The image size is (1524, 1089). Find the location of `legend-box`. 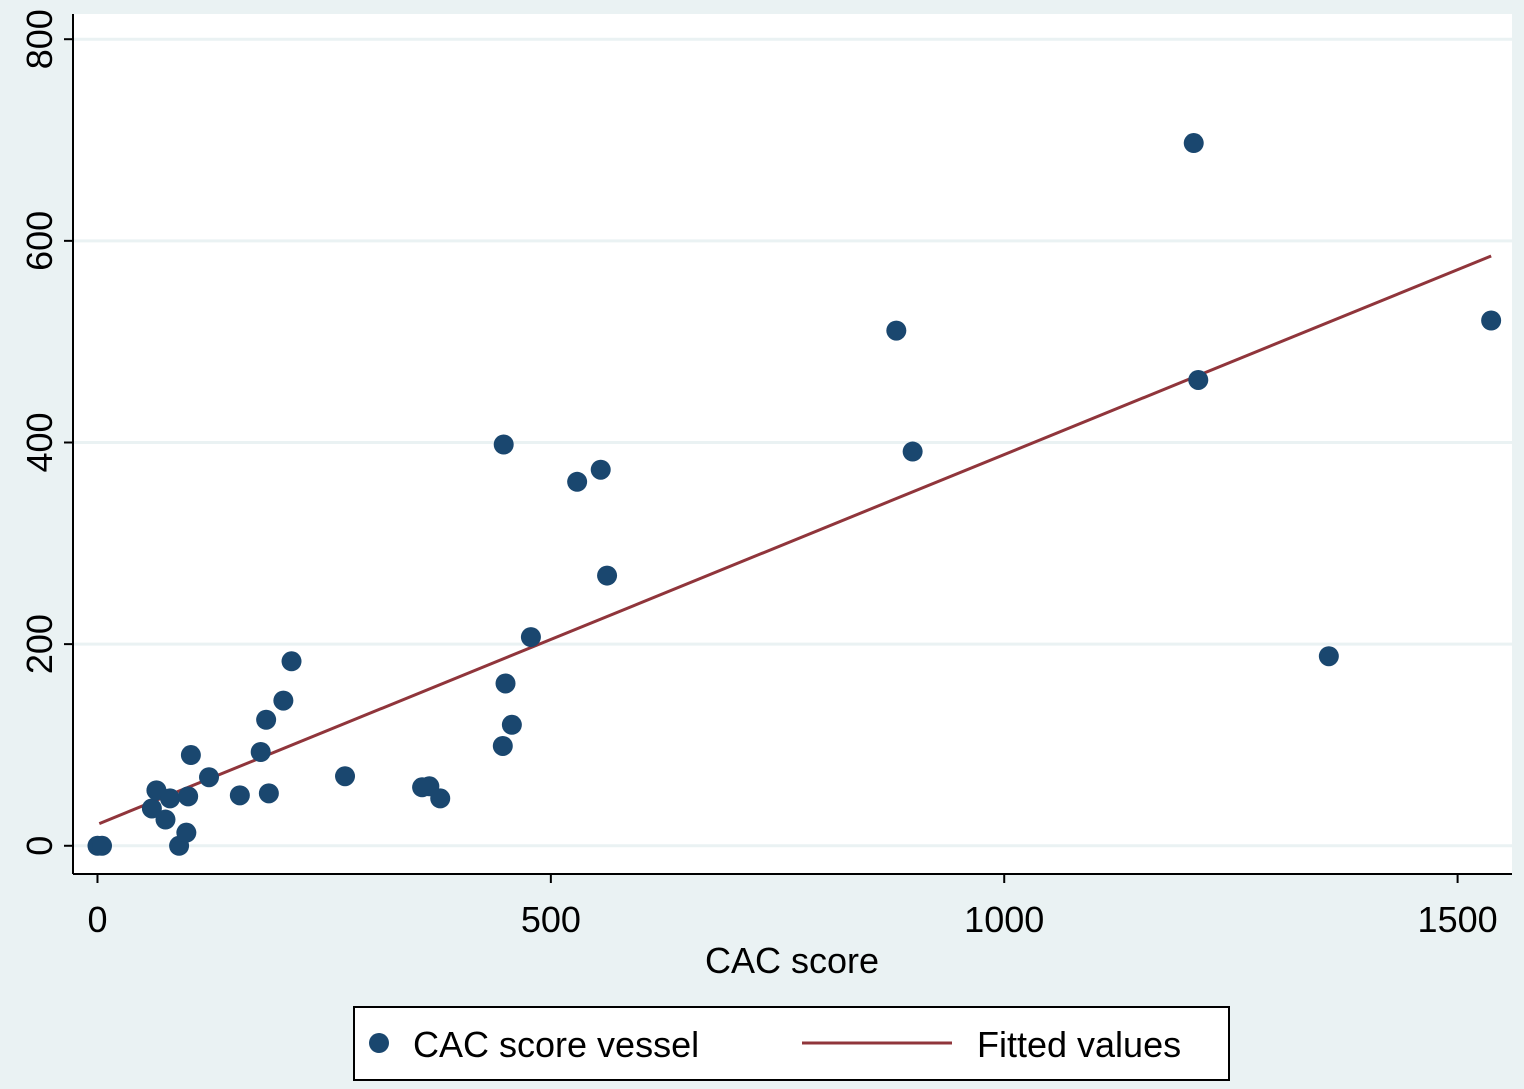

legend-box is located at coordinates (791, 1043).